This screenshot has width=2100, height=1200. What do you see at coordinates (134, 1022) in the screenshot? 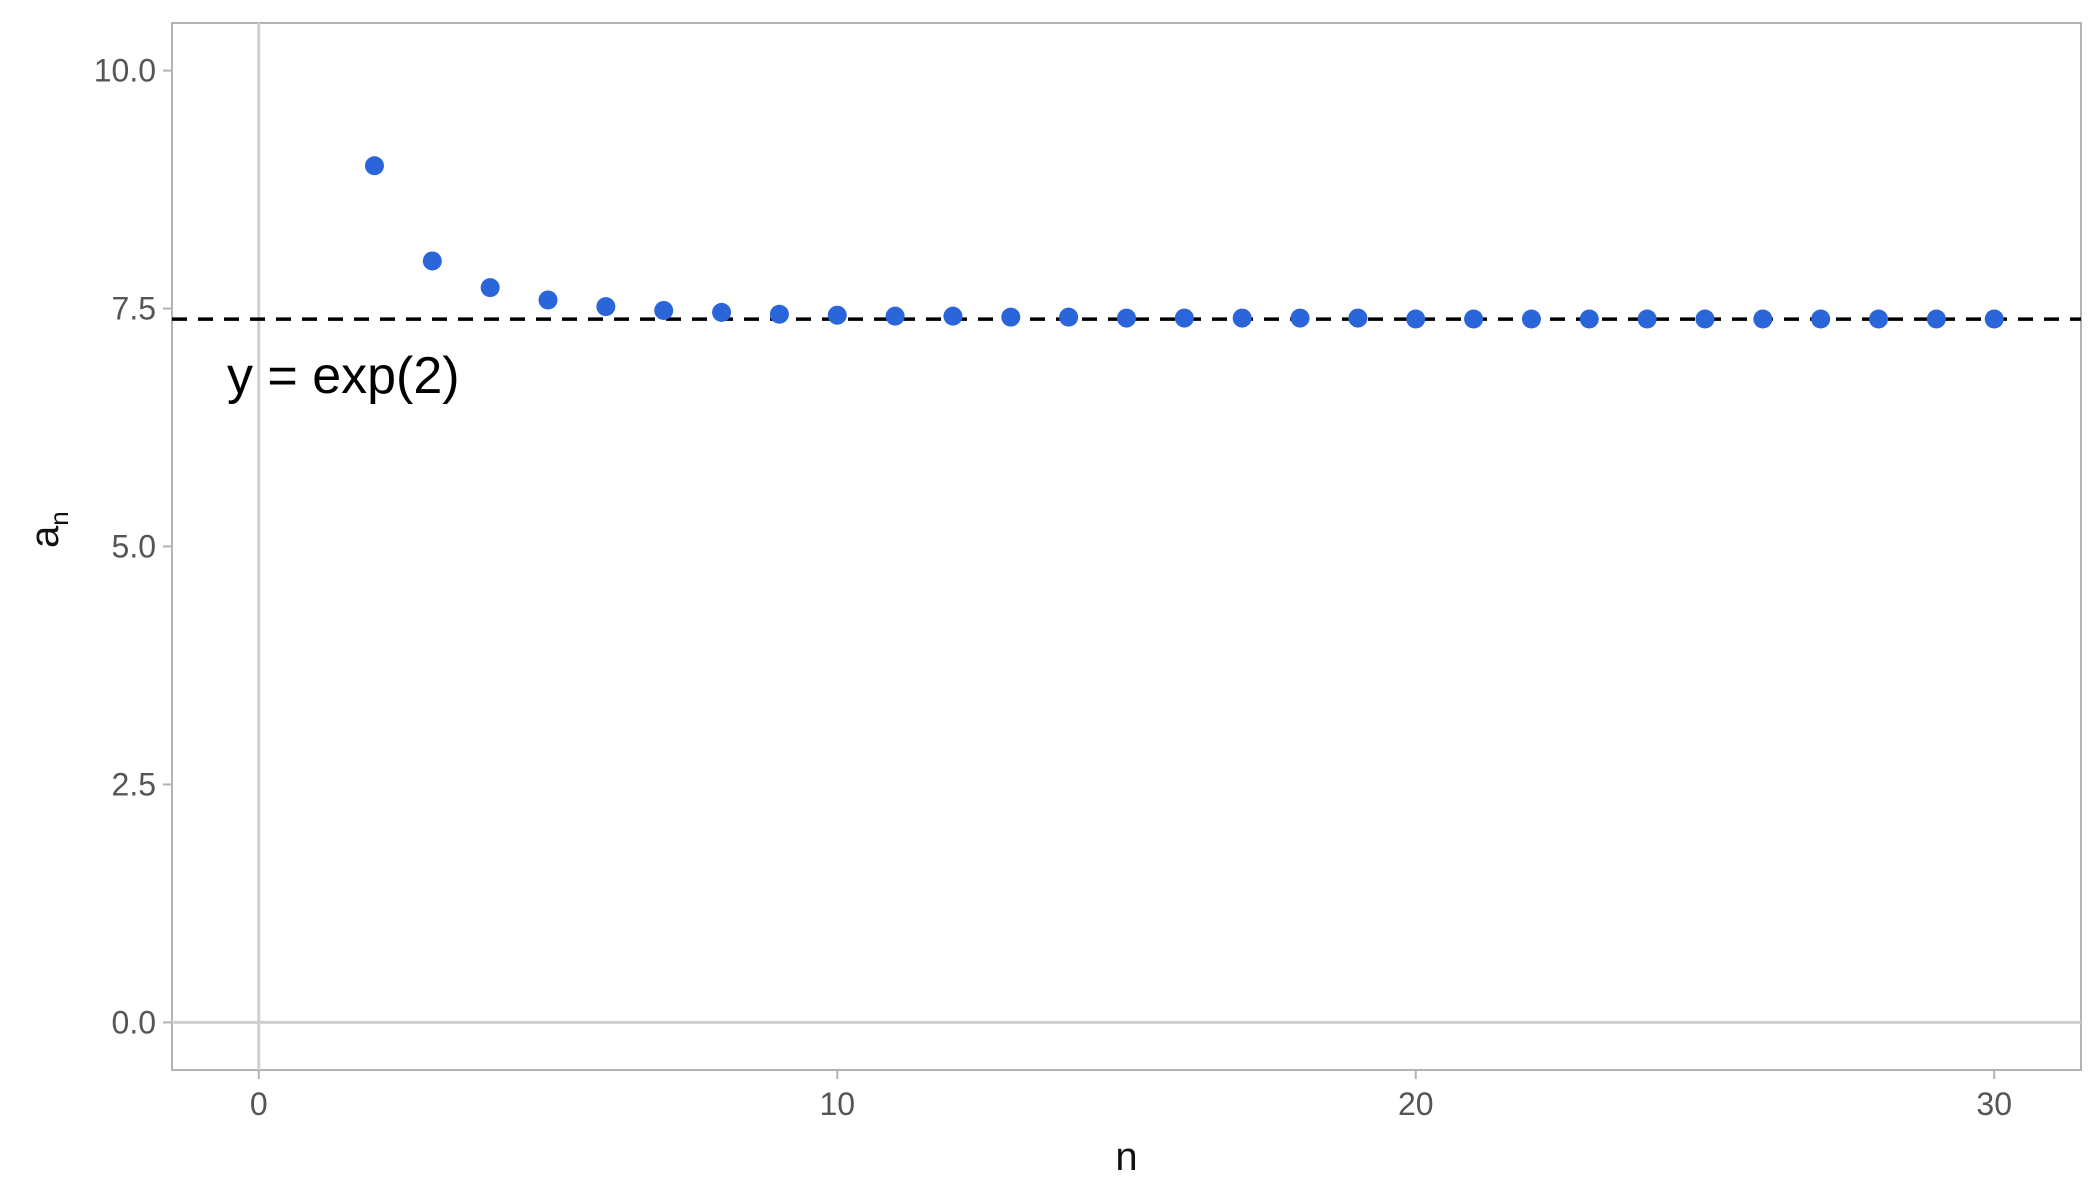
I see `y-tick-label: 0.0` at bounding box center [134, 1022].